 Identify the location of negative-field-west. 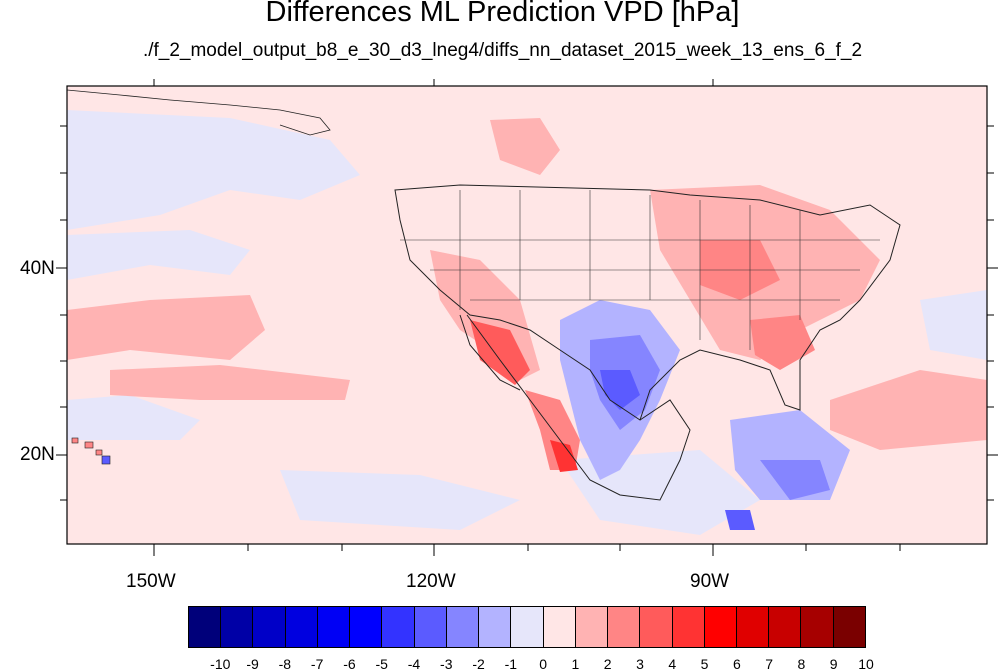
(158, 255).